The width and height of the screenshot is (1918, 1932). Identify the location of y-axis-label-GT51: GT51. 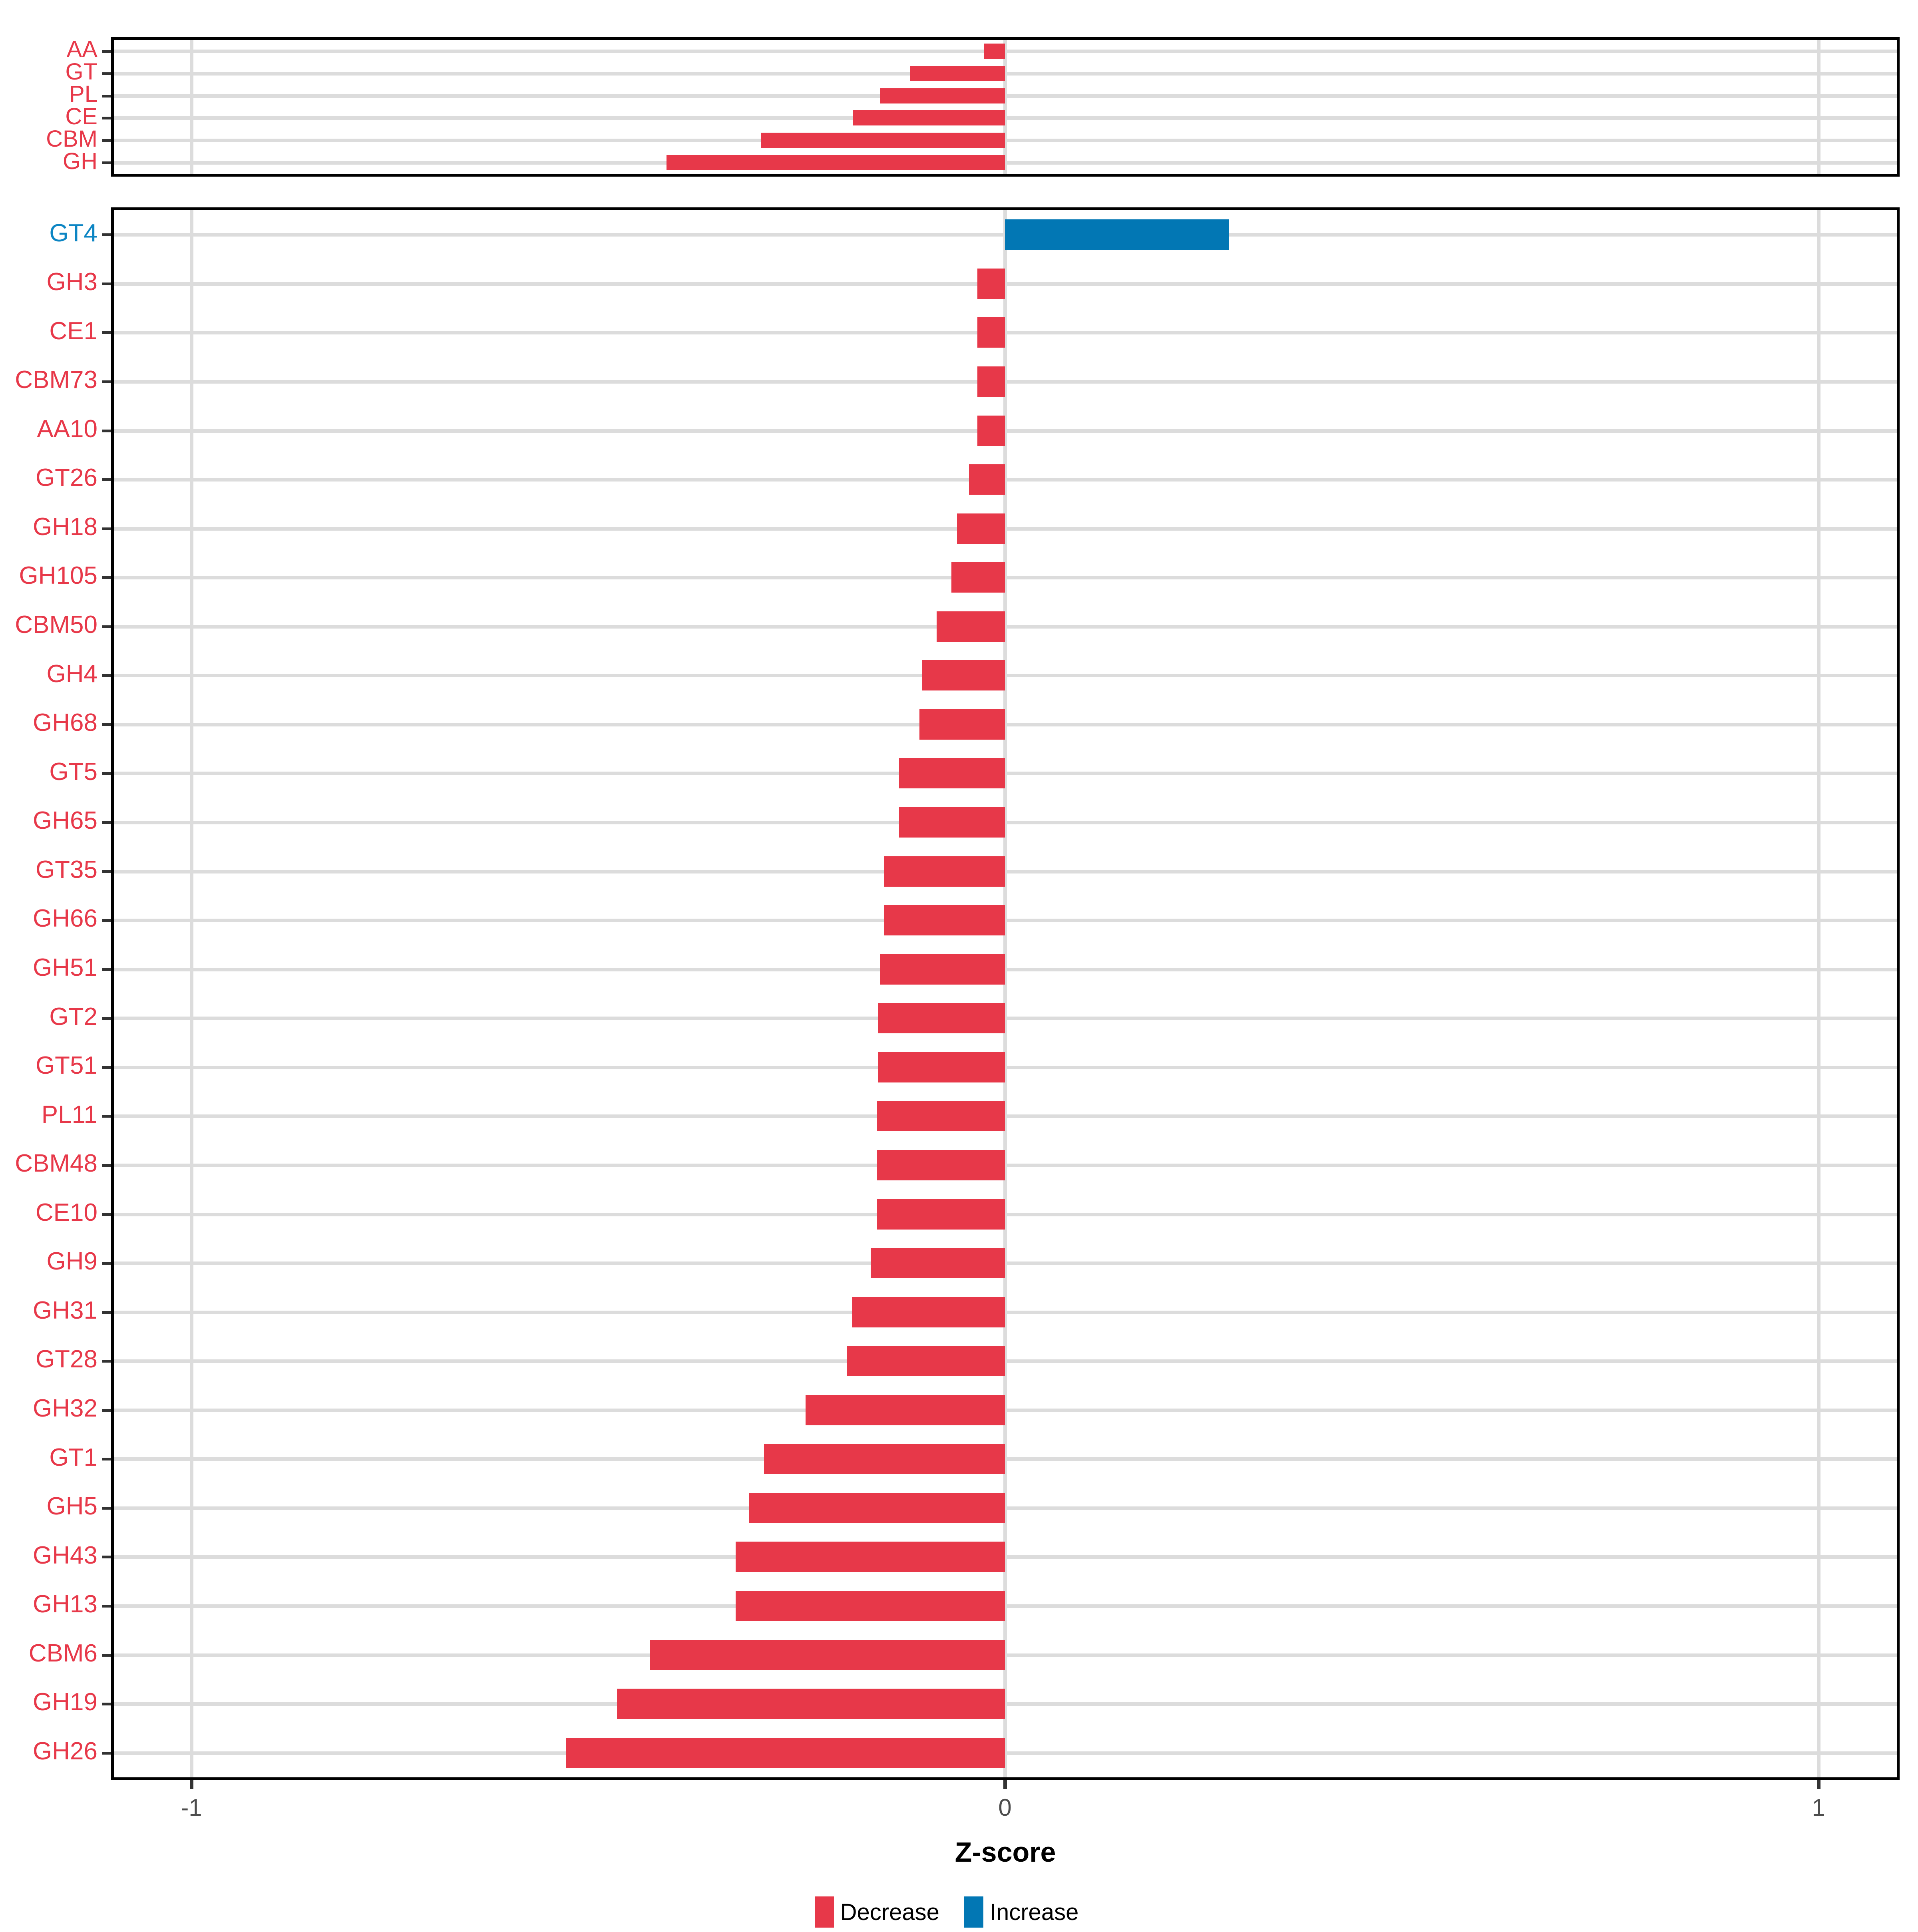
(66, 1066).